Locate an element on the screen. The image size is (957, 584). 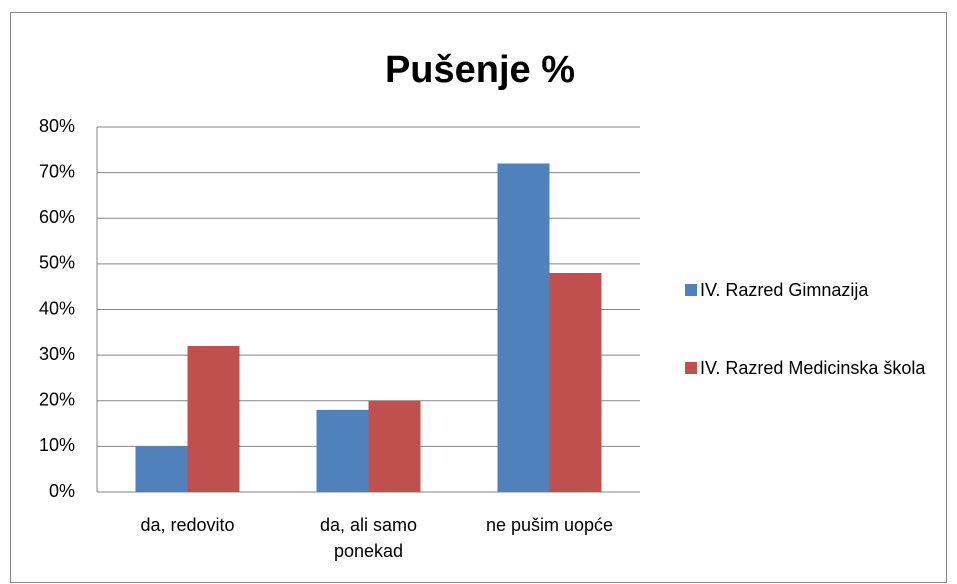
y-tick-label: 30% is located at coordinates (57, 354).